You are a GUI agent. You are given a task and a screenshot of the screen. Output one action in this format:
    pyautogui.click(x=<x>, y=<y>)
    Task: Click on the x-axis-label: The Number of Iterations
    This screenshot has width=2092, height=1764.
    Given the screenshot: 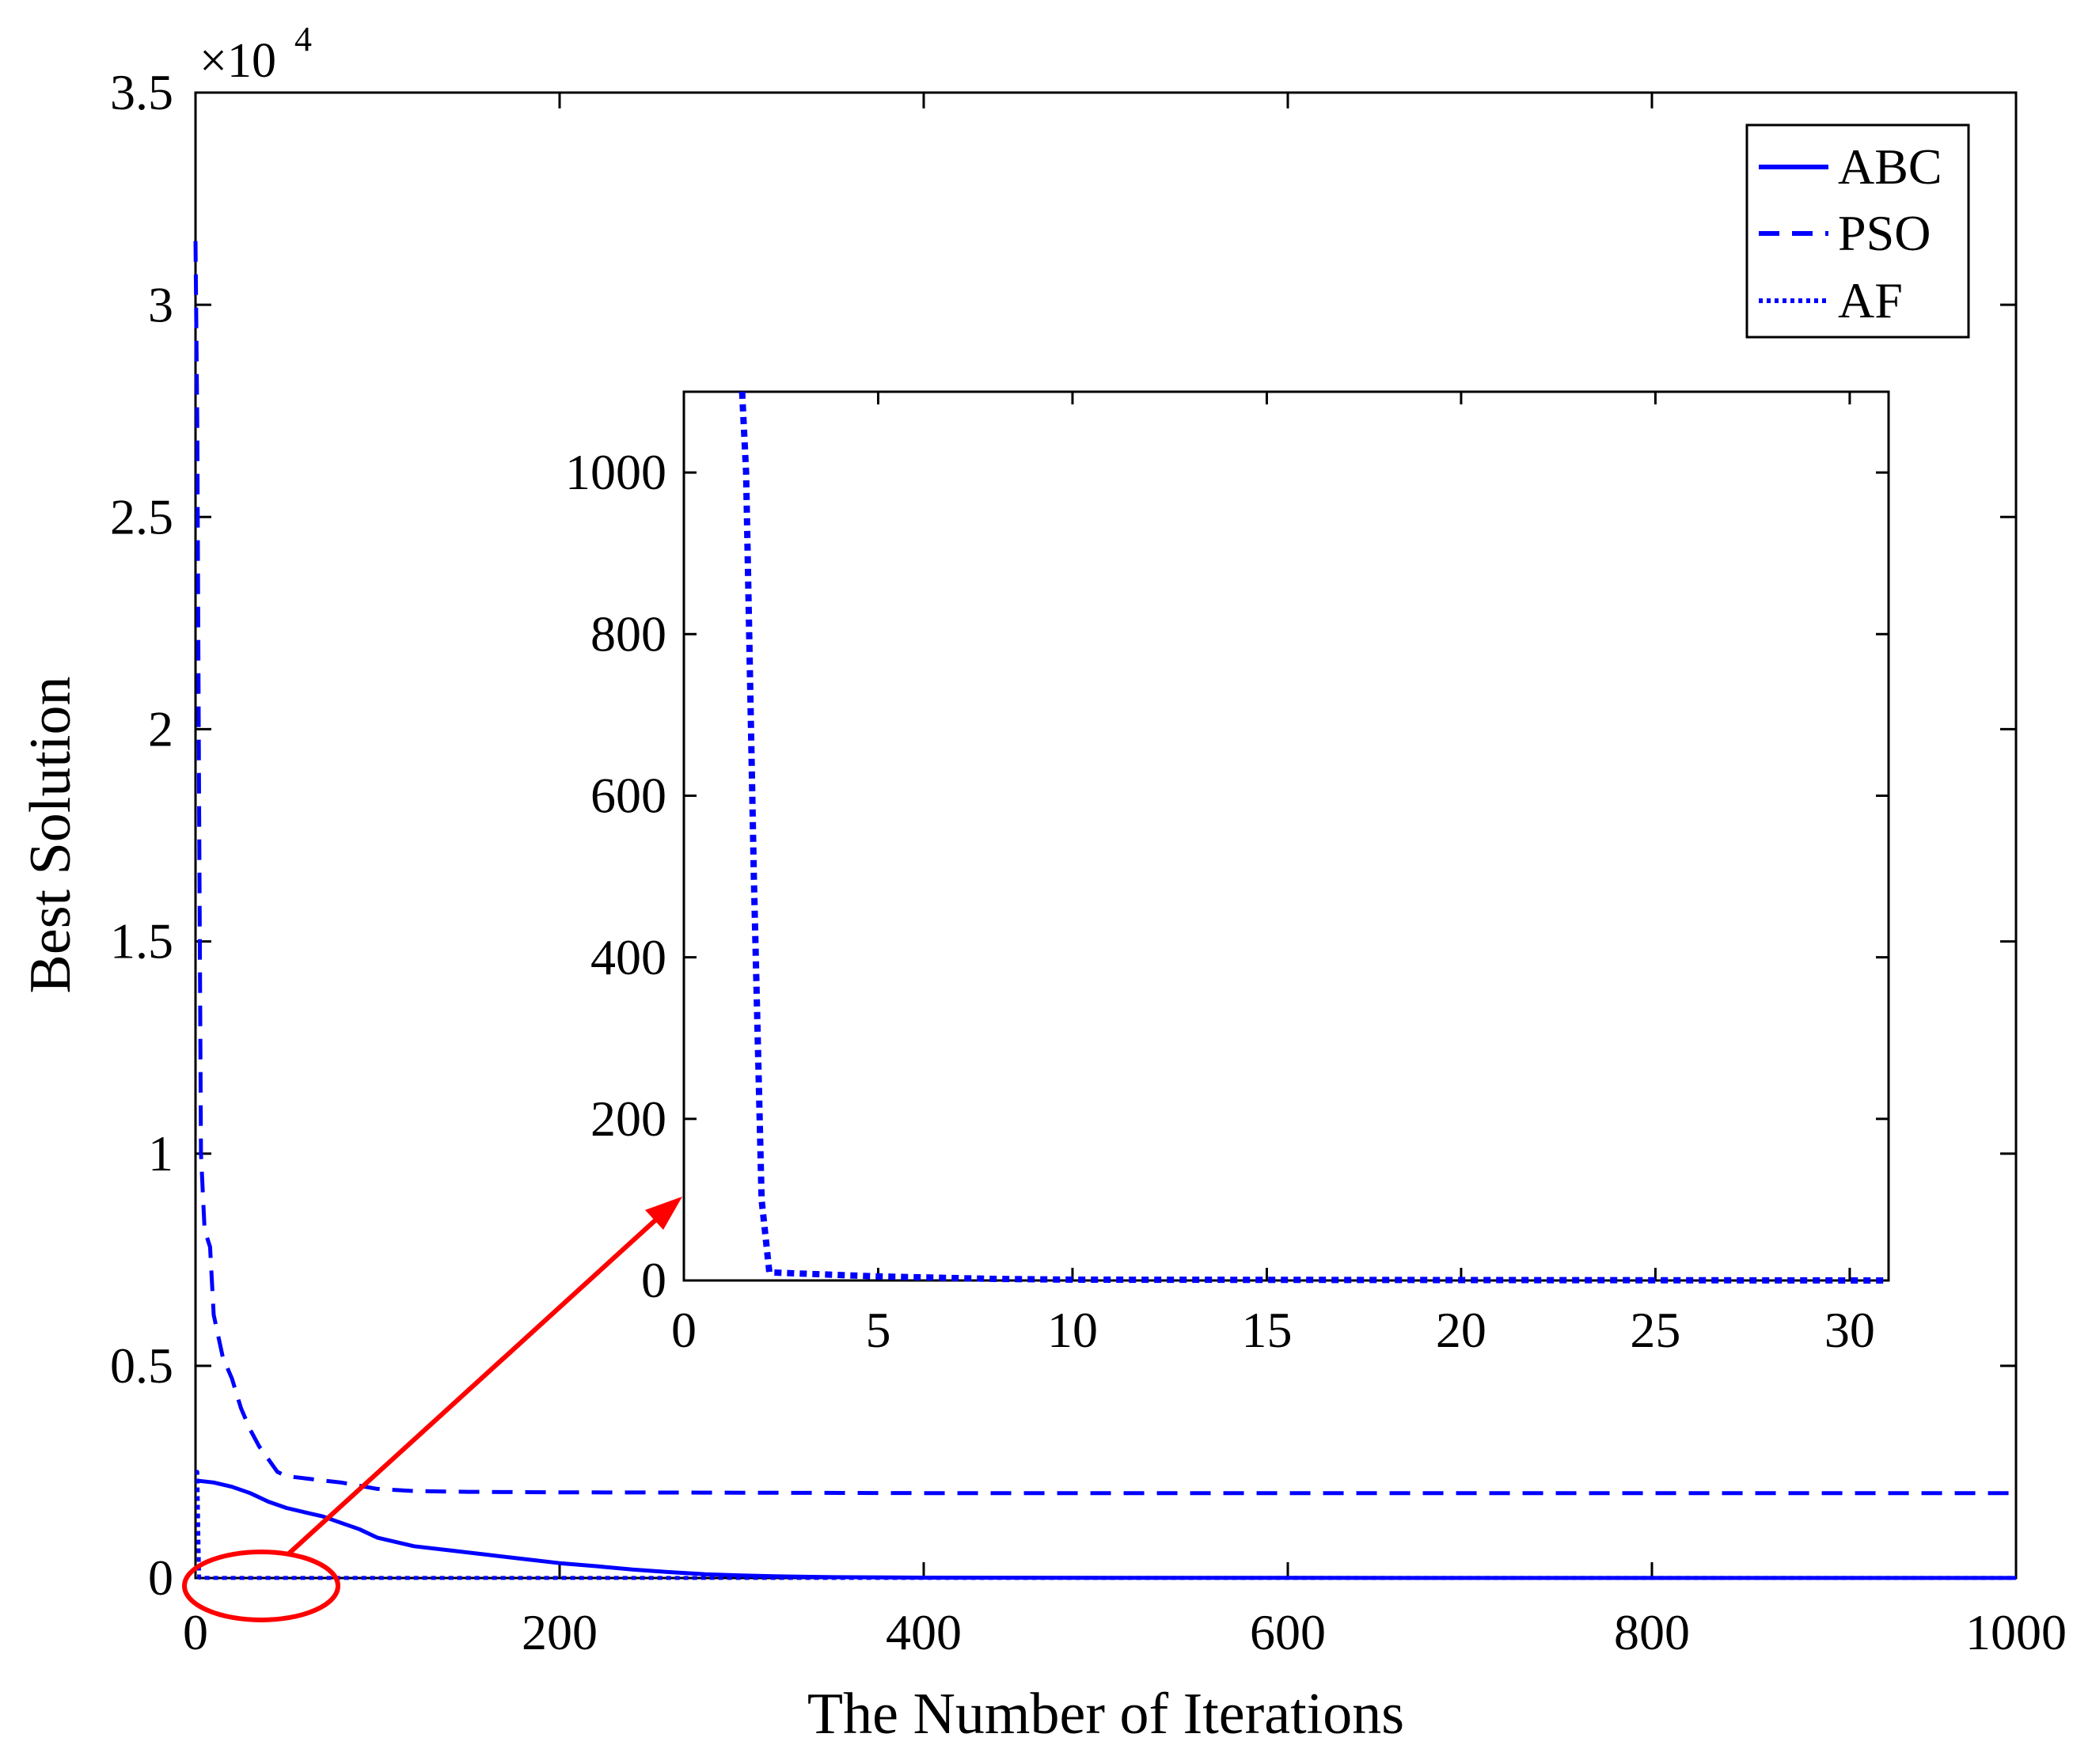 What is the action you would take?
    pyautogui.click(x=1106, y=1714)
    